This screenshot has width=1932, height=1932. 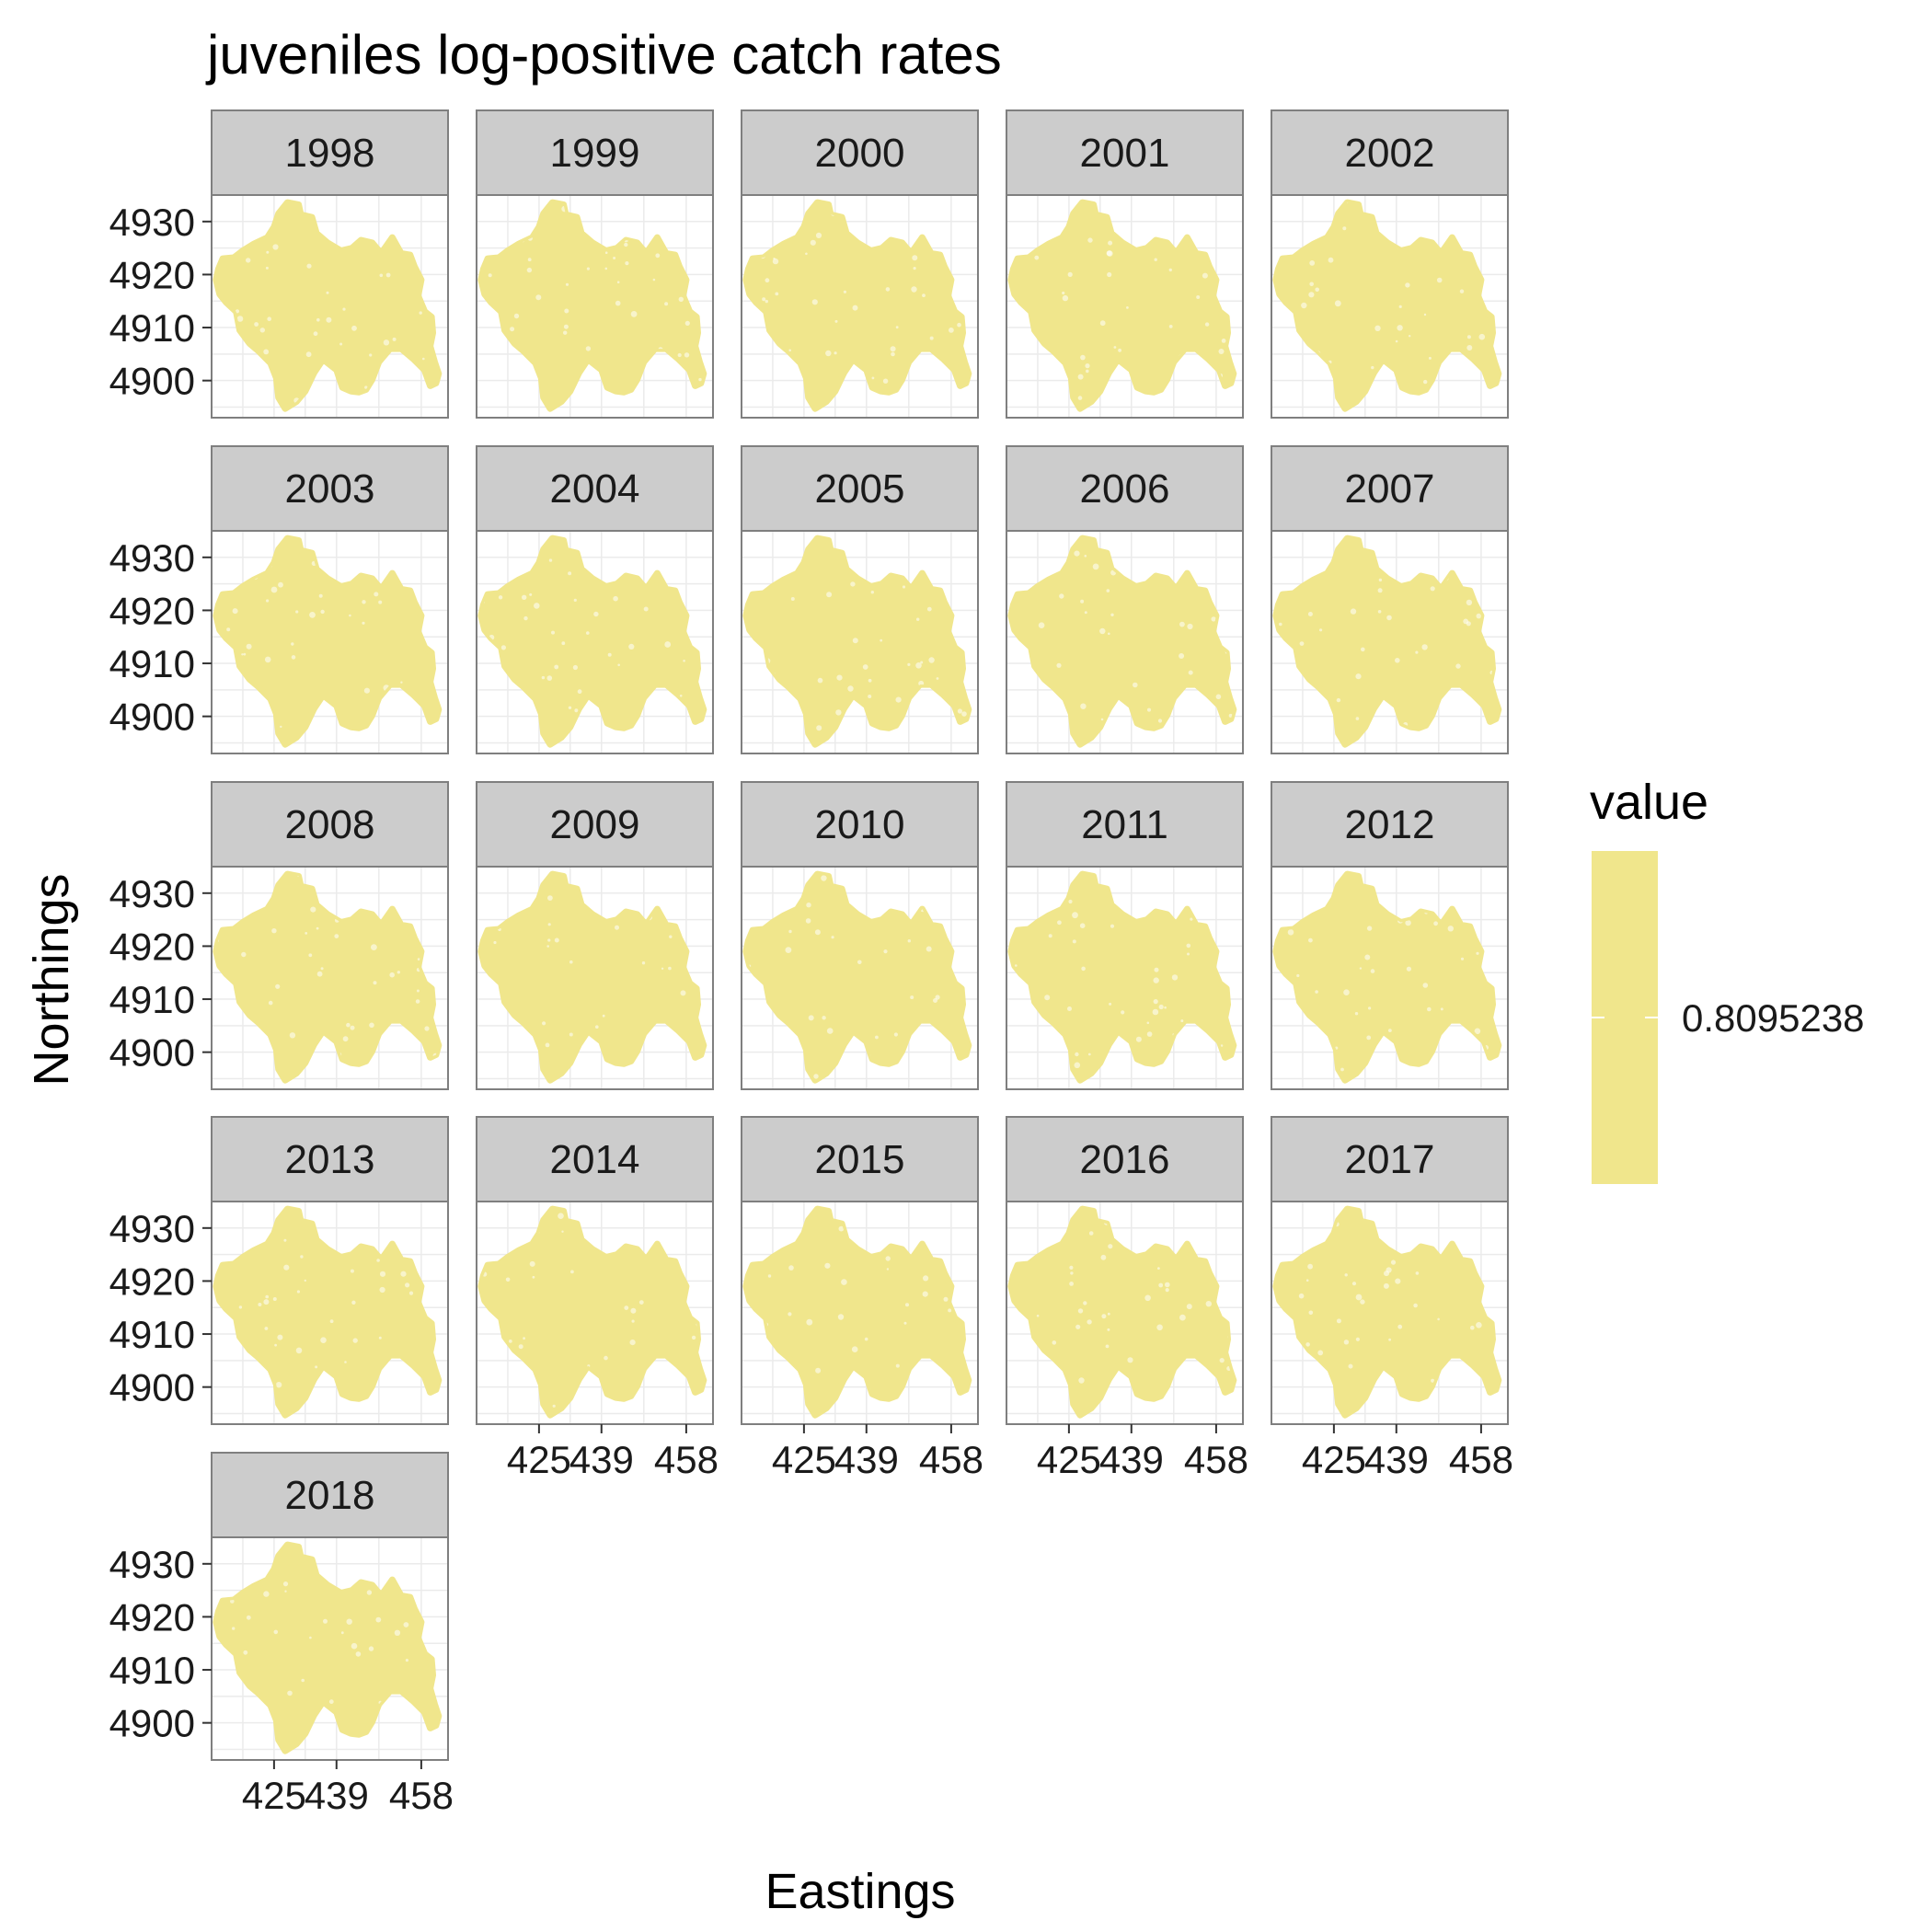 I want to click on facet-panel-2007: 2007, so click(x=1390, y=599).